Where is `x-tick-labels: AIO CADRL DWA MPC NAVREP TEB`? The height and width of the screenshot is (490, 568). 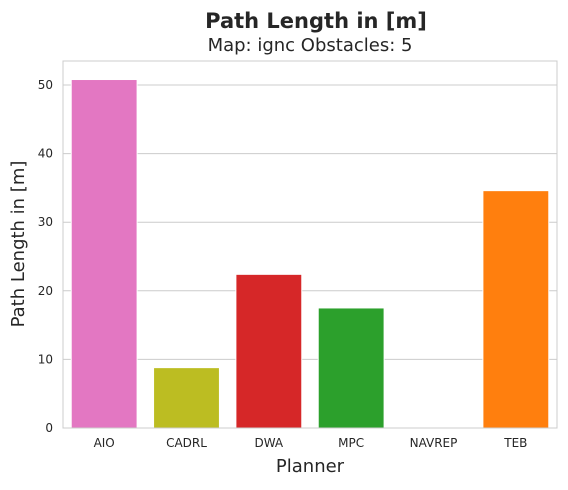
x-tick-labels: AIO CADRL DWA MPC NAVREP TEB is located at coordinates (311, 443).